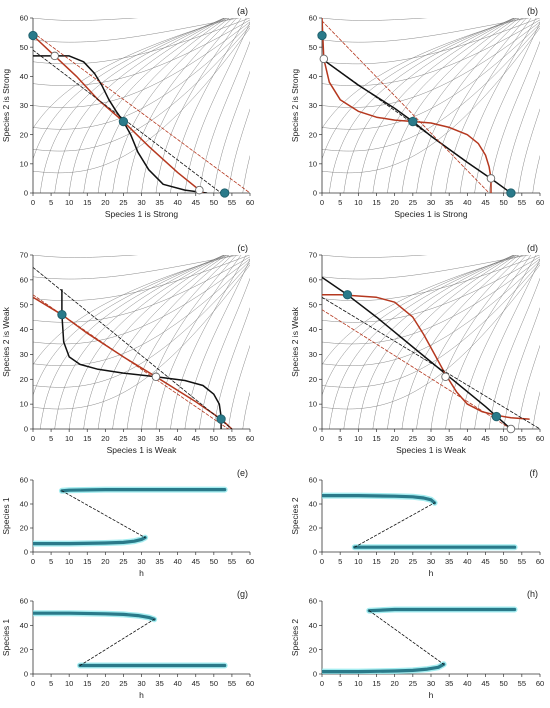 The width and height of the screenshot is (550, 708). I want to click on y-axis-label: Species 2 is Weak, so click(6, 341).